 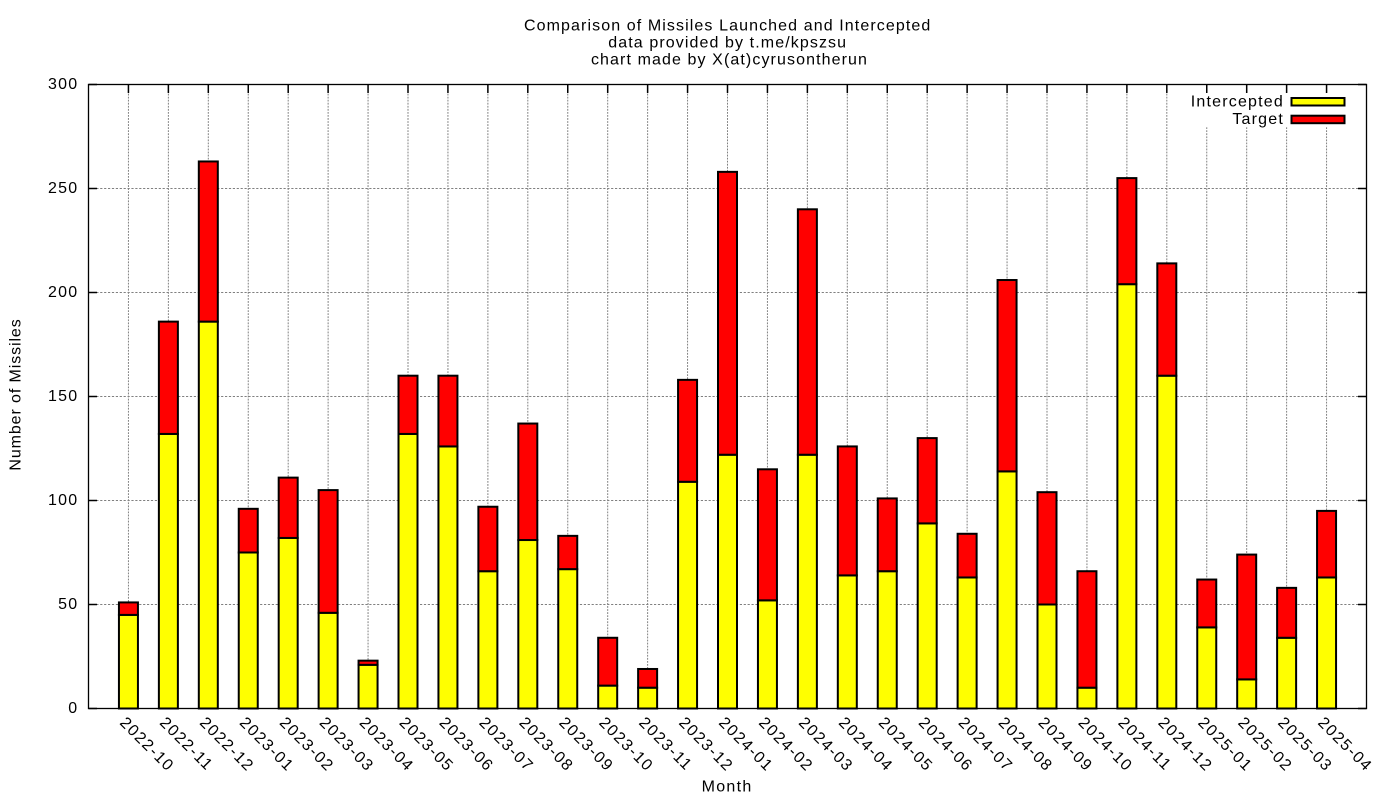 What do you see at coordinates (73, 708) in the screenshot?
I see `svg-text: 0` at bounding box center [73, 708].